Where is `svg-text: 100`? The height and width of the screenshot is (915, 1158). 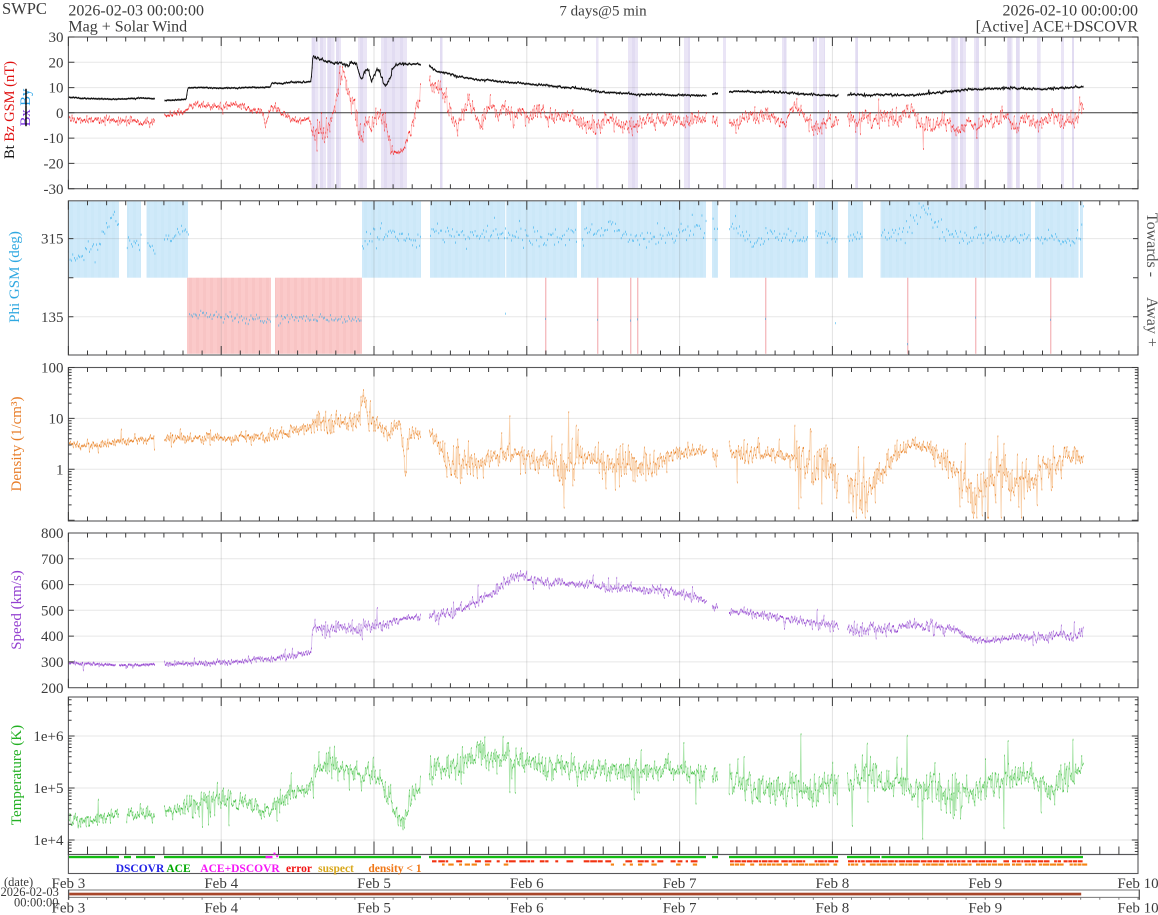
svg-text: 100 is located at coordinates (52, 369).